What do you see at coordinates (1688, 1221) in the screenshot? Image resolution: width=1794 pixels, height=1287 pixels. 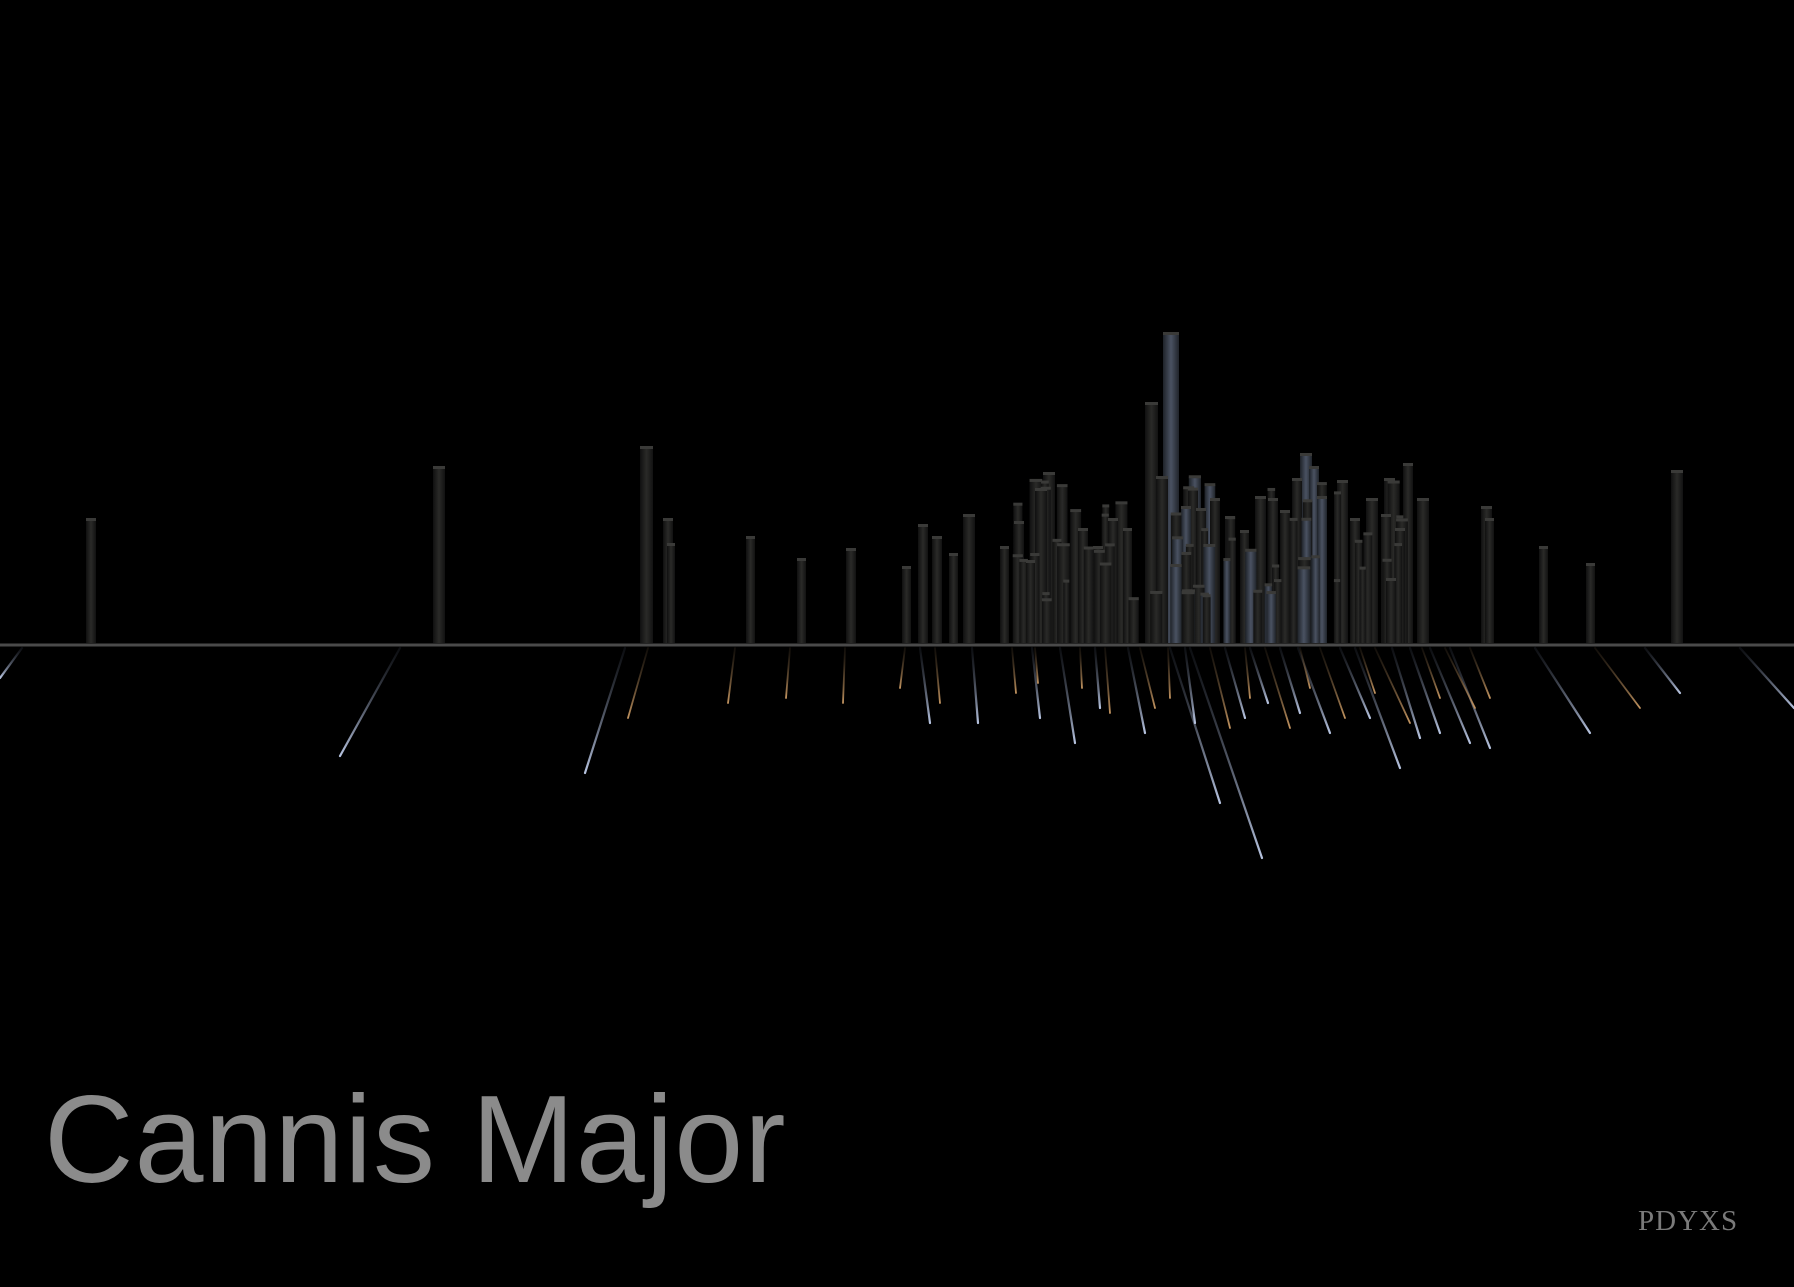 I see `artist-signature: PDYXS` at bounding box center [1688, 1221].